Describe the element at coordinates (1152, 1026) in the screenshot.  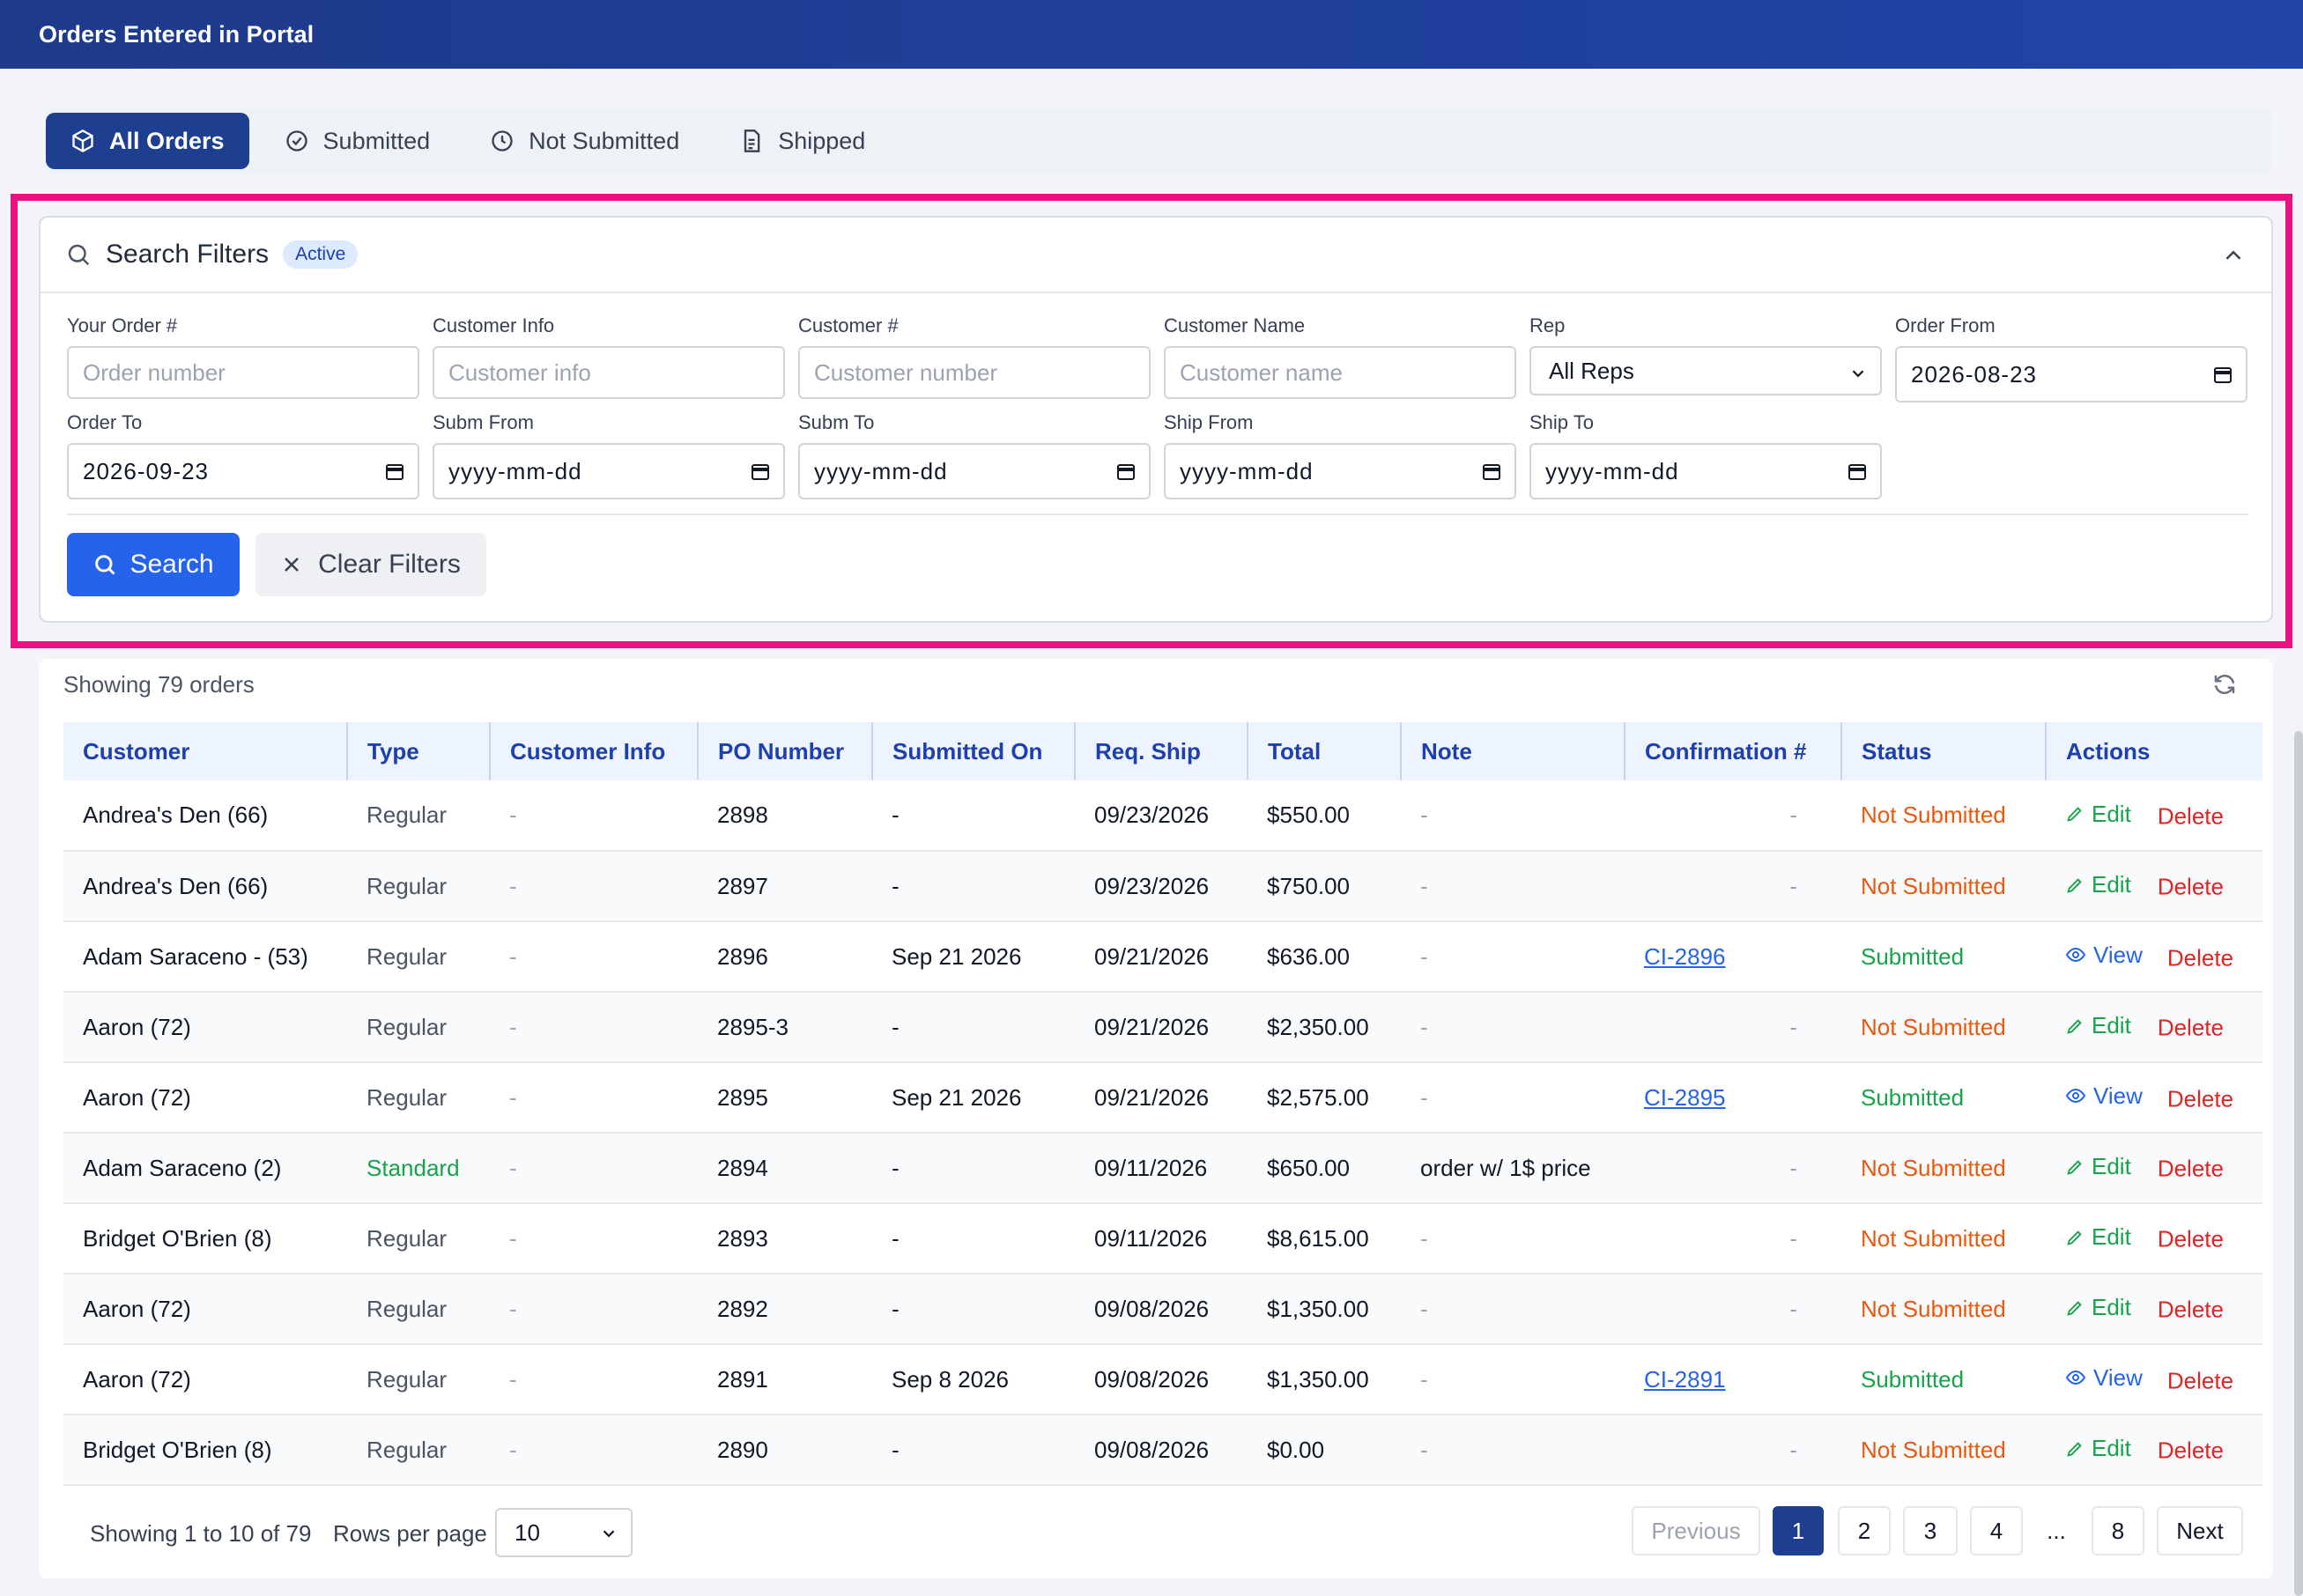
I see `req-ship-cell: 09/21/2026` at that location.